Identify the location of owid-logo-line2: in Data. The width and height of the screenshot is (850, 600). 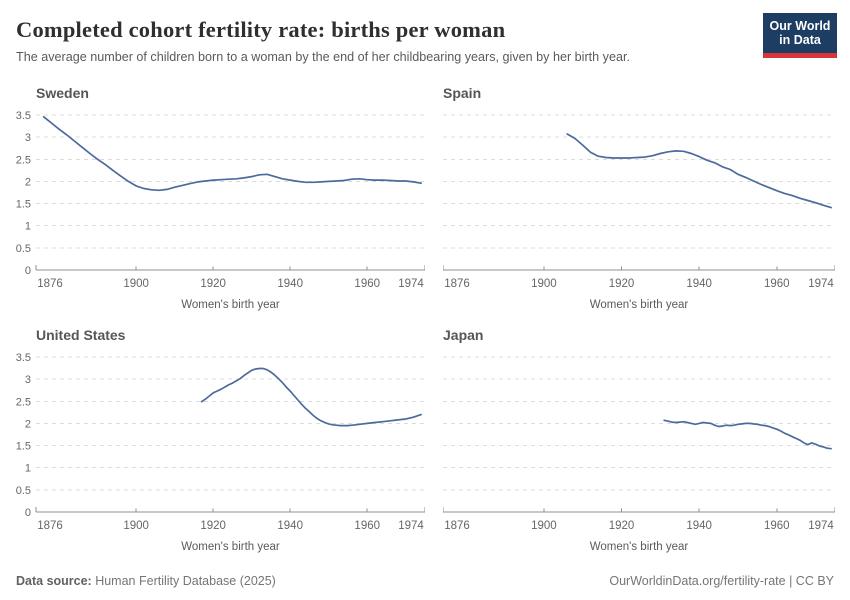
(800, 40).